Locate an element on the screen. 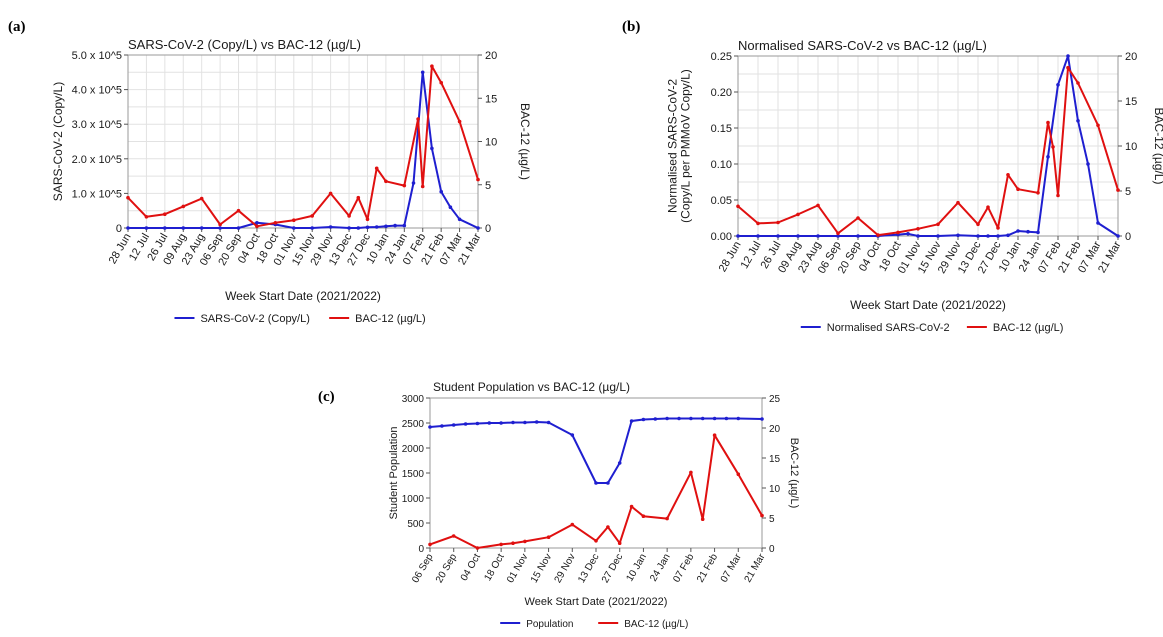 The image size is (1163, 637). y-tick-label: 2500 is located at coordinates (413, 424).